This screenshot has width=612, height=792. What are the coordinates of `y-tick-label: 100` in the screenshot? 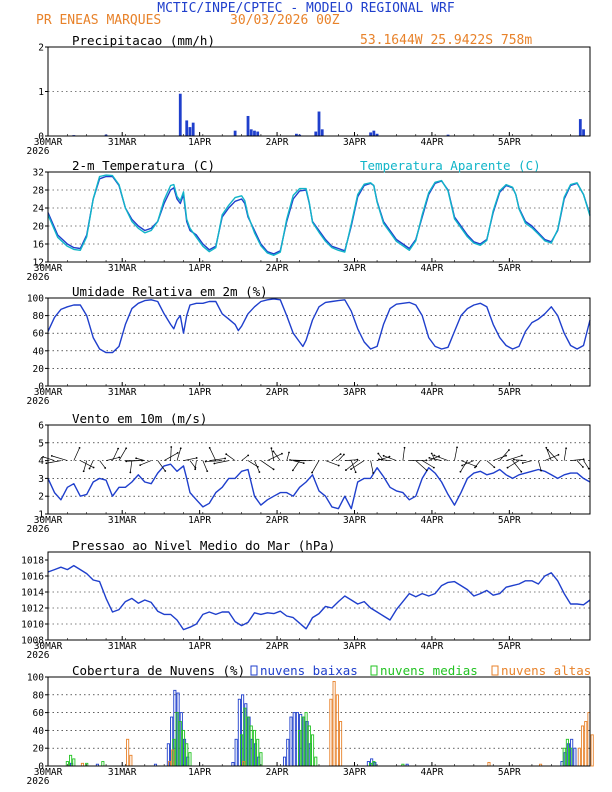 It's located at (35, 678).